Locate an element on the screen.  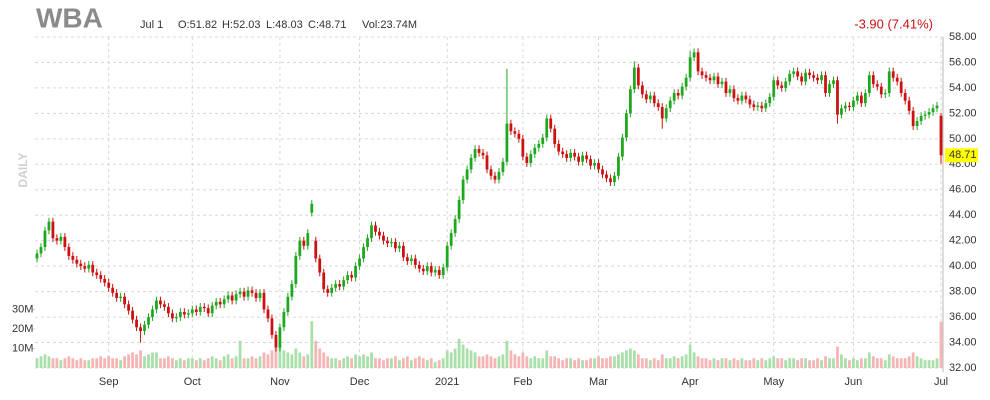
y2-tick-label: 30M is located at coordinates (22, 309).